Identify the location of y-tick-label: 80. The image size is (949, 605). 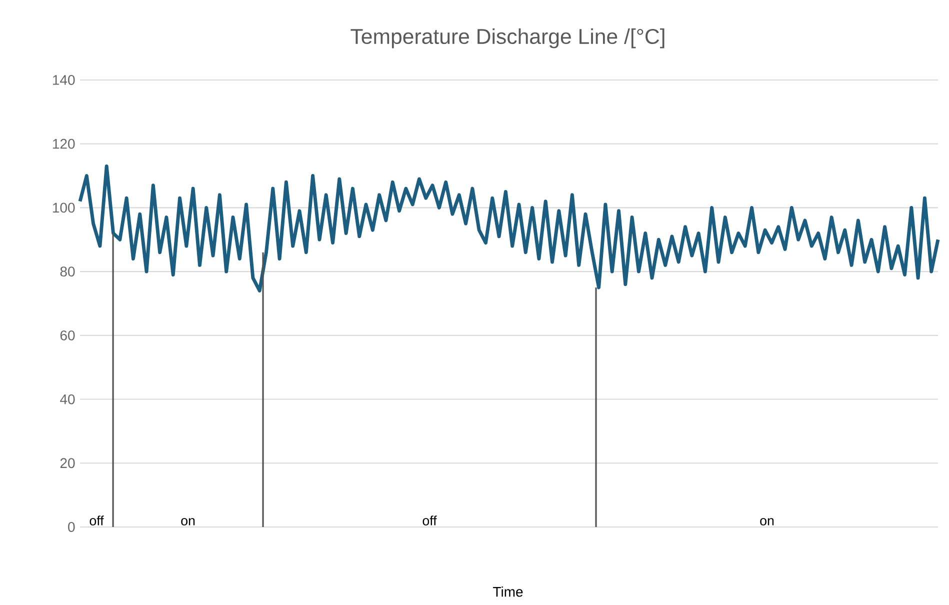
(67, 271).